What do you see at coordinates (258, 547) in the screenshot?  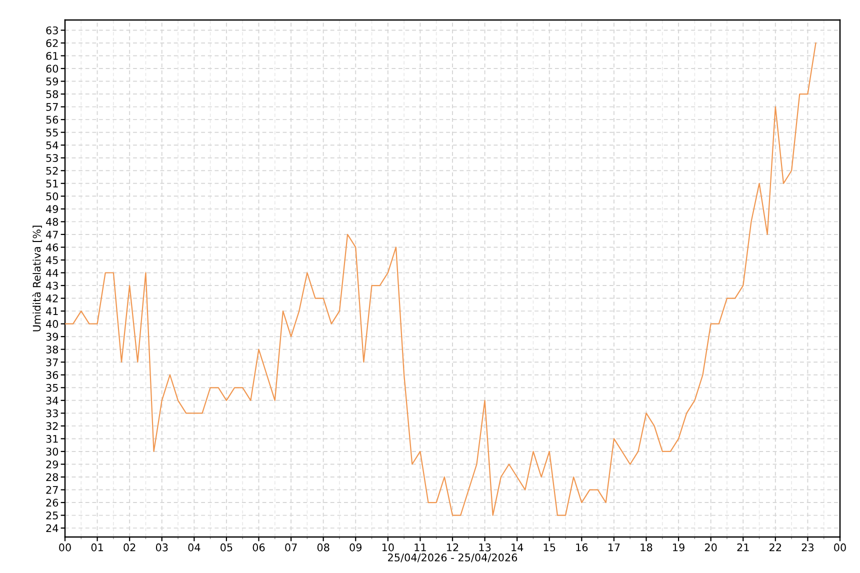 I see `x-tick-label: 06` at bounding box center [258, 547].